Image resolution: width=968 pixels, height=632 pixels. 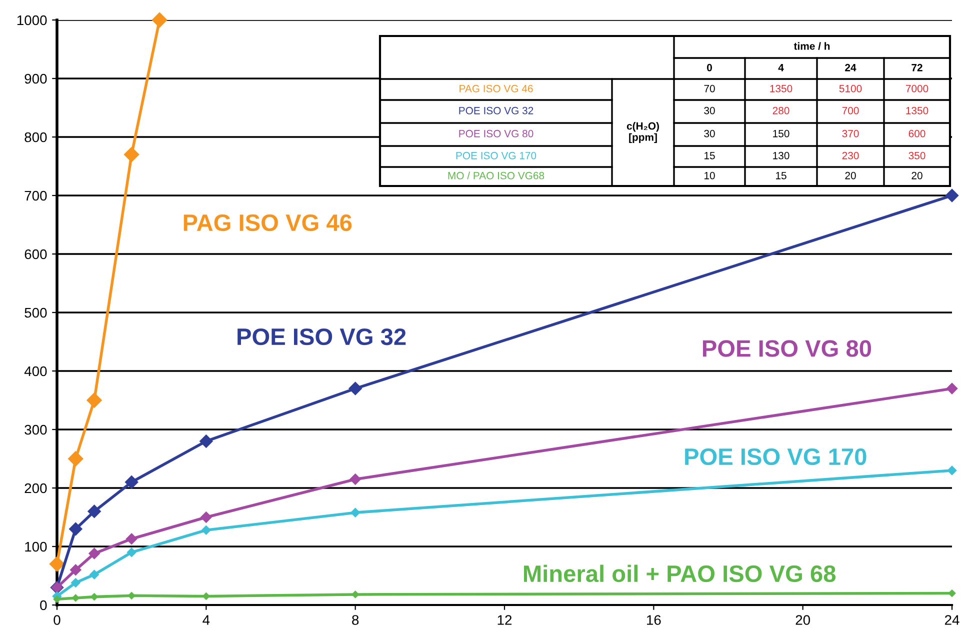 What do you see at coordinates (35, 488) in the screenshot?
I see `y-tick-label: 200` at bounding box center [35, 488].